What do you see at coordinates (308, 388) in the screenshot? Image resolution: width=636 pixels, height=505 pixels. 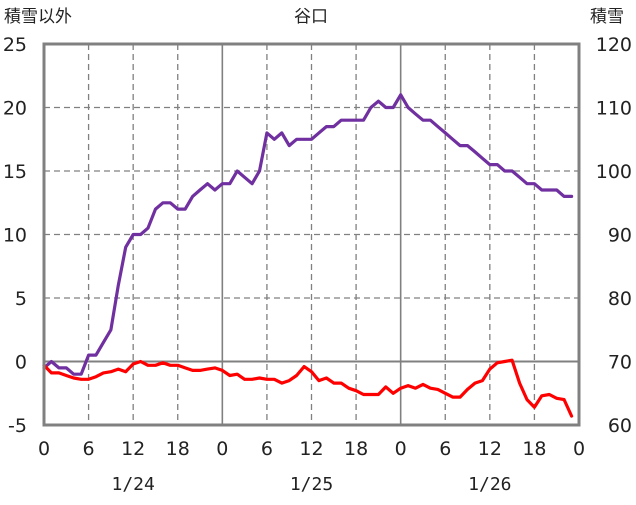 I see `other-series-line` at bounding box center [308, 388].